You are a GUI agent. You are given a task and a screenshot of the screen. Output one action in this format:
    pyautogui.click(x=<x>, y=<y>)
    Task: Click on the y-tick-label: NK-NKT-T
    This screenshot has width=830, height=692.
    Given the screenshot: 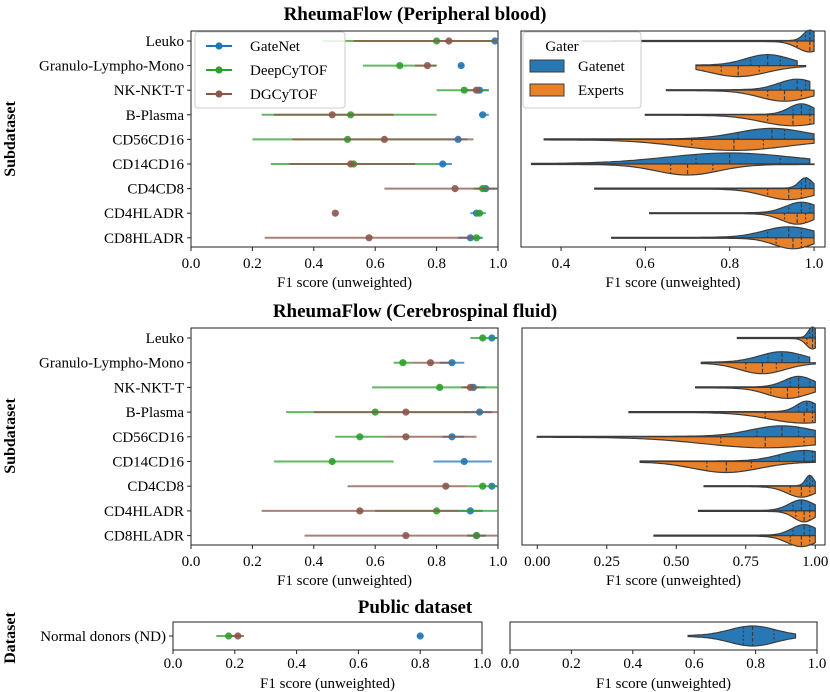 What is the action you would take?
    pyautogui.click(x=149, y=388)
    